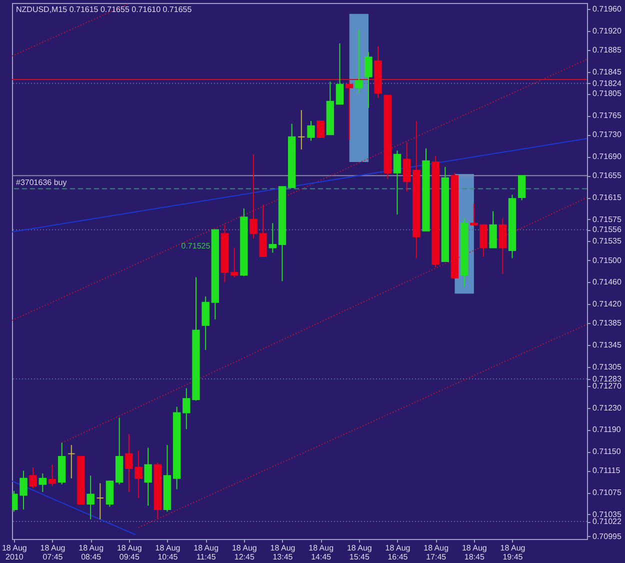 This screenshot has width=625, height=563. I want to click on chart-title: NZDUSD,M15 0.71615 0.71655 0.71610 0.71655, so click(104, 9).